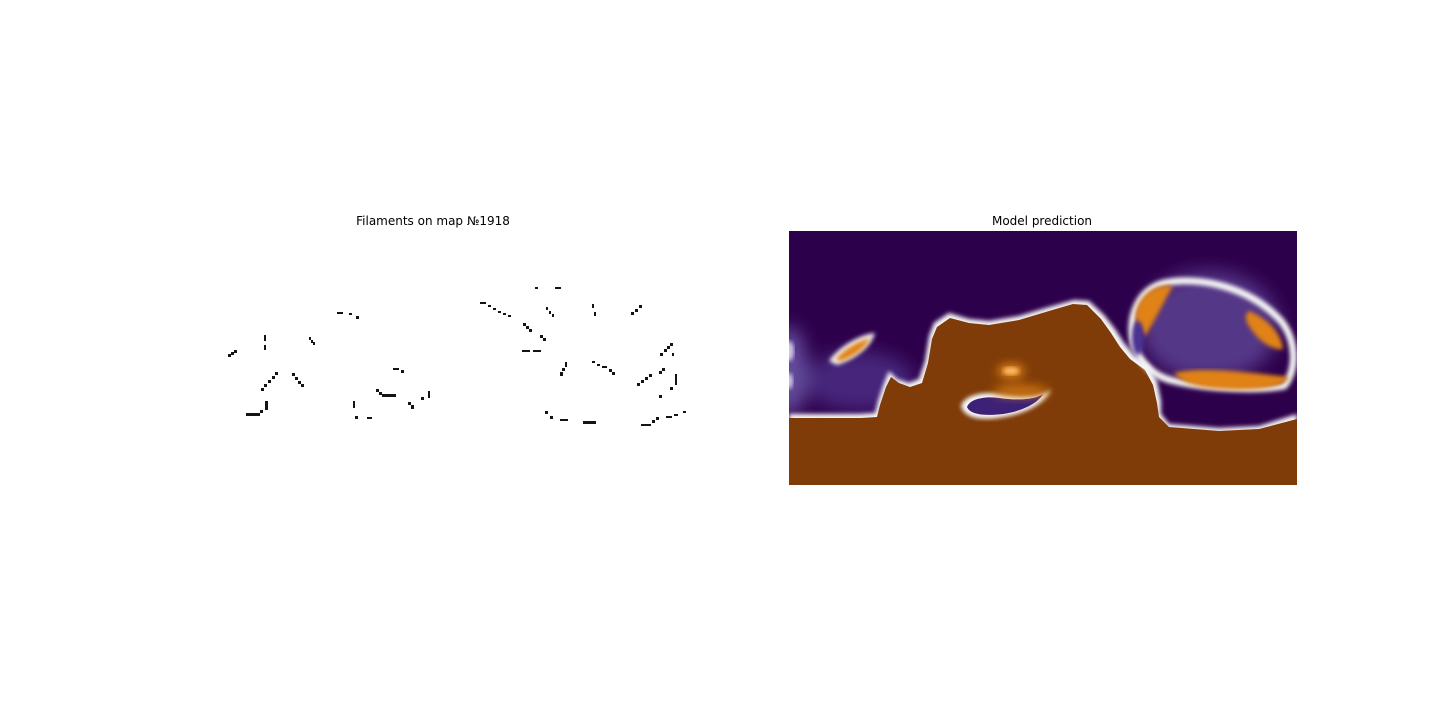  Describe the element at coordinates (1042, 221) in the screenshot. I see `right-panel-title: Model prediction` at that location.